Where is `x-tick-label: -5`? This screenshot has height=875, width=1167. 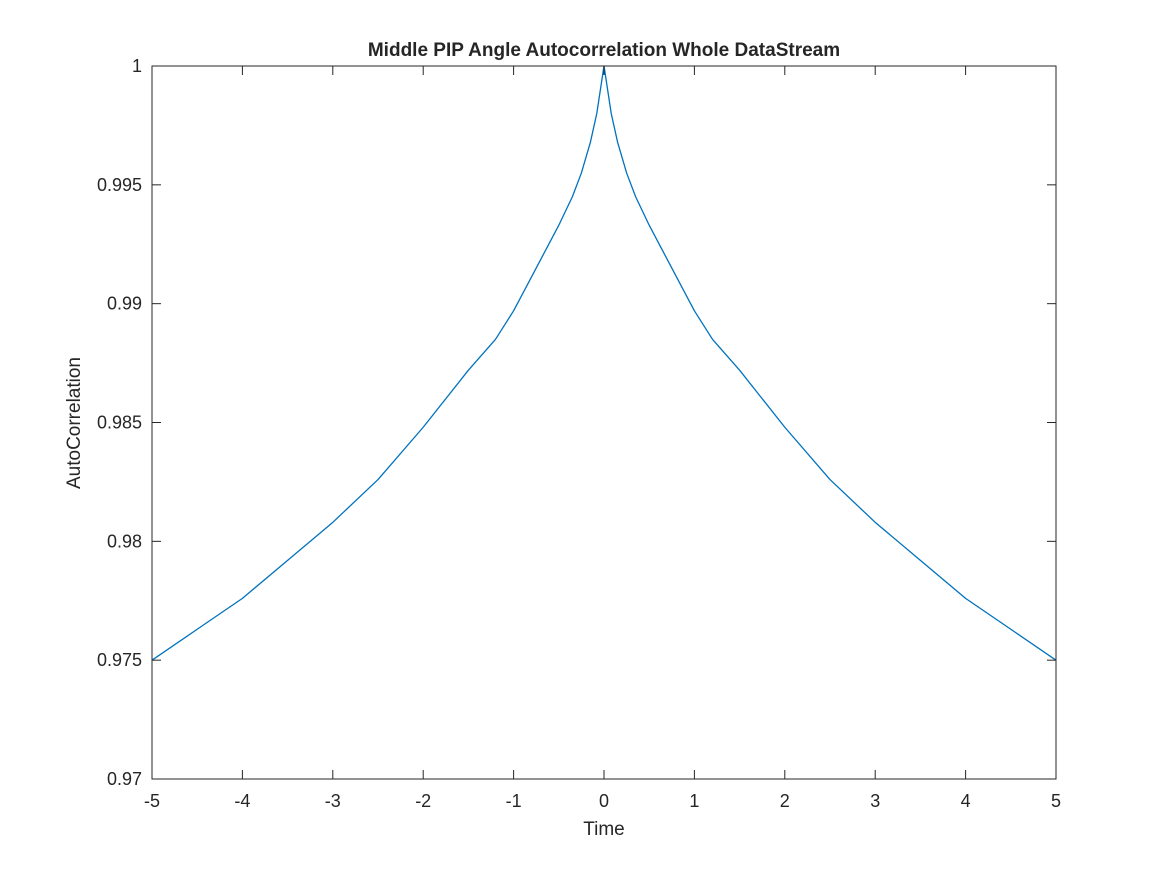
x-tick-label: -5 is located at coordinates (152, 801).